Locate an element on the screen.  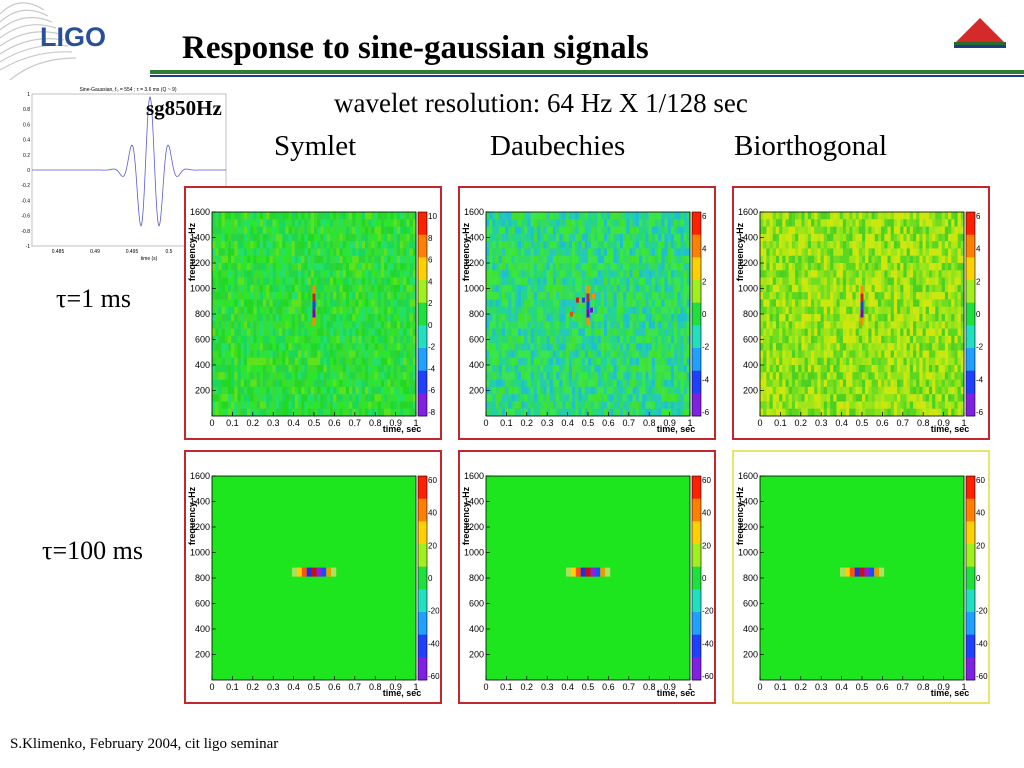
inset-x-tick: 0.495 is located at coordinates (132, 252).